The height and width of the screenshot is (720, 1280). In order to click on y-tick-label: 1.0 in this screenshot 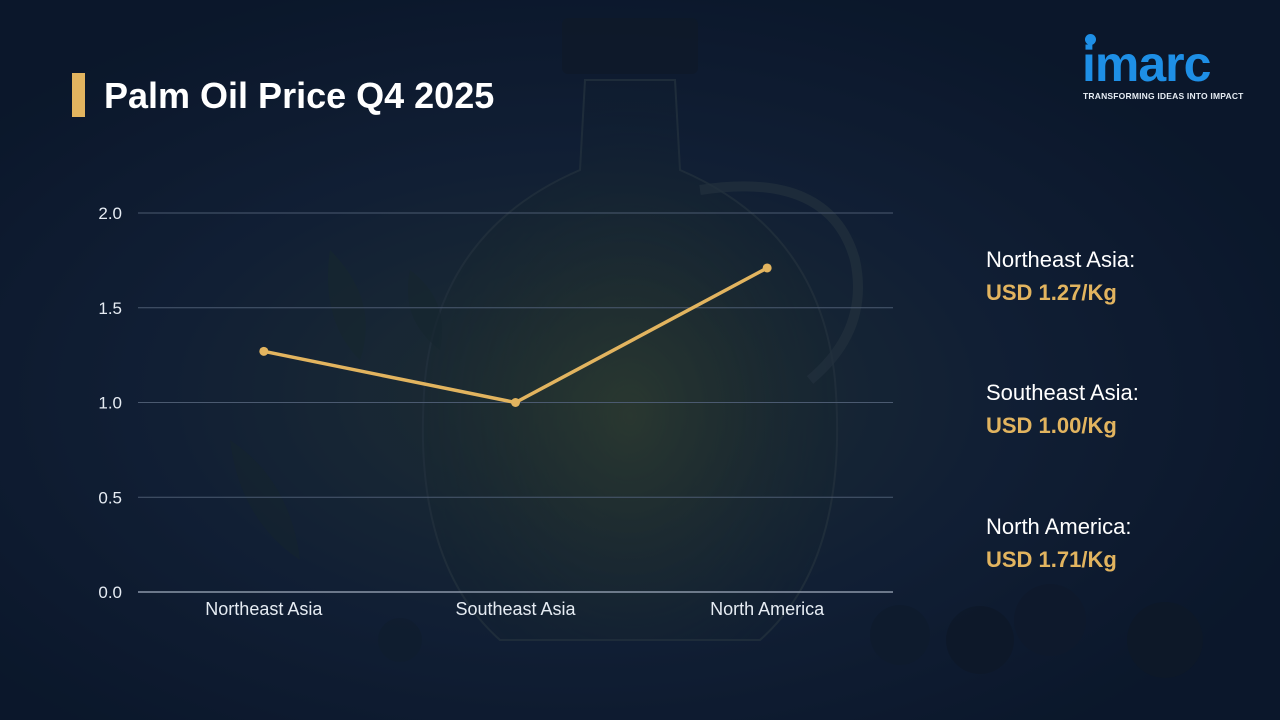, I will do `click(110, 403)`.